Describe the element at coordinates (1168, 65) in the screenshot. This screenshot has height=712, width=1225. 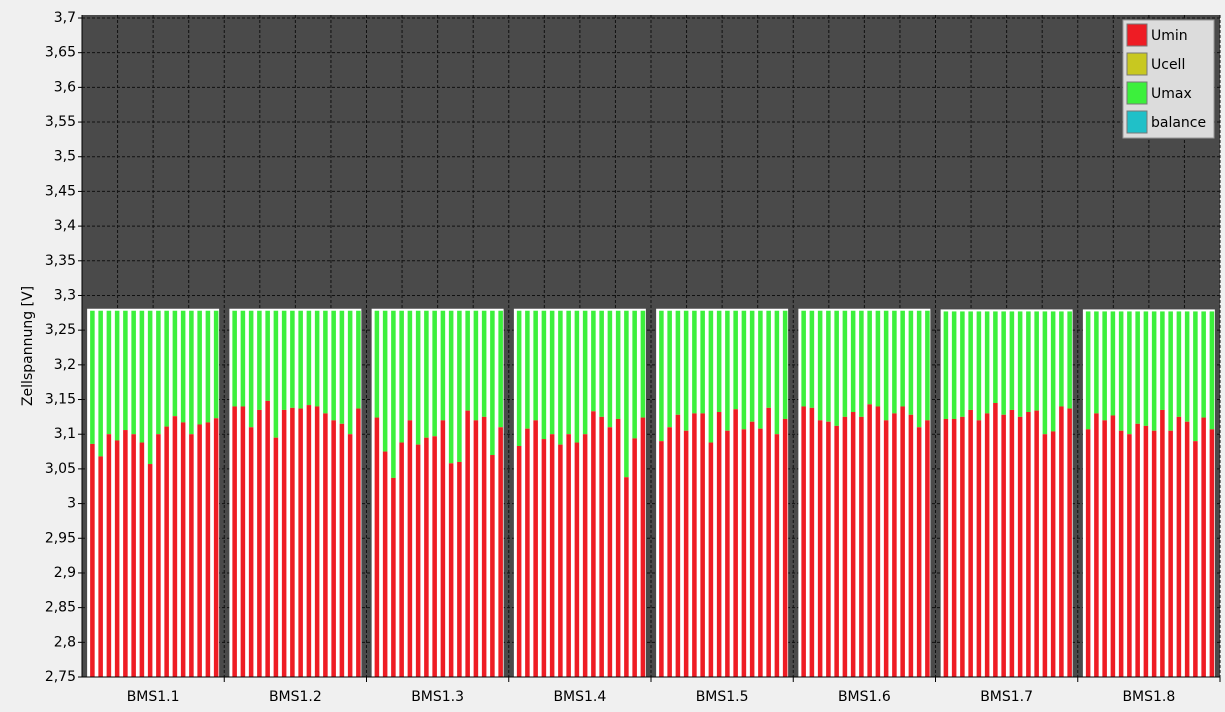
I see `legend-label: Ucell` at that location.